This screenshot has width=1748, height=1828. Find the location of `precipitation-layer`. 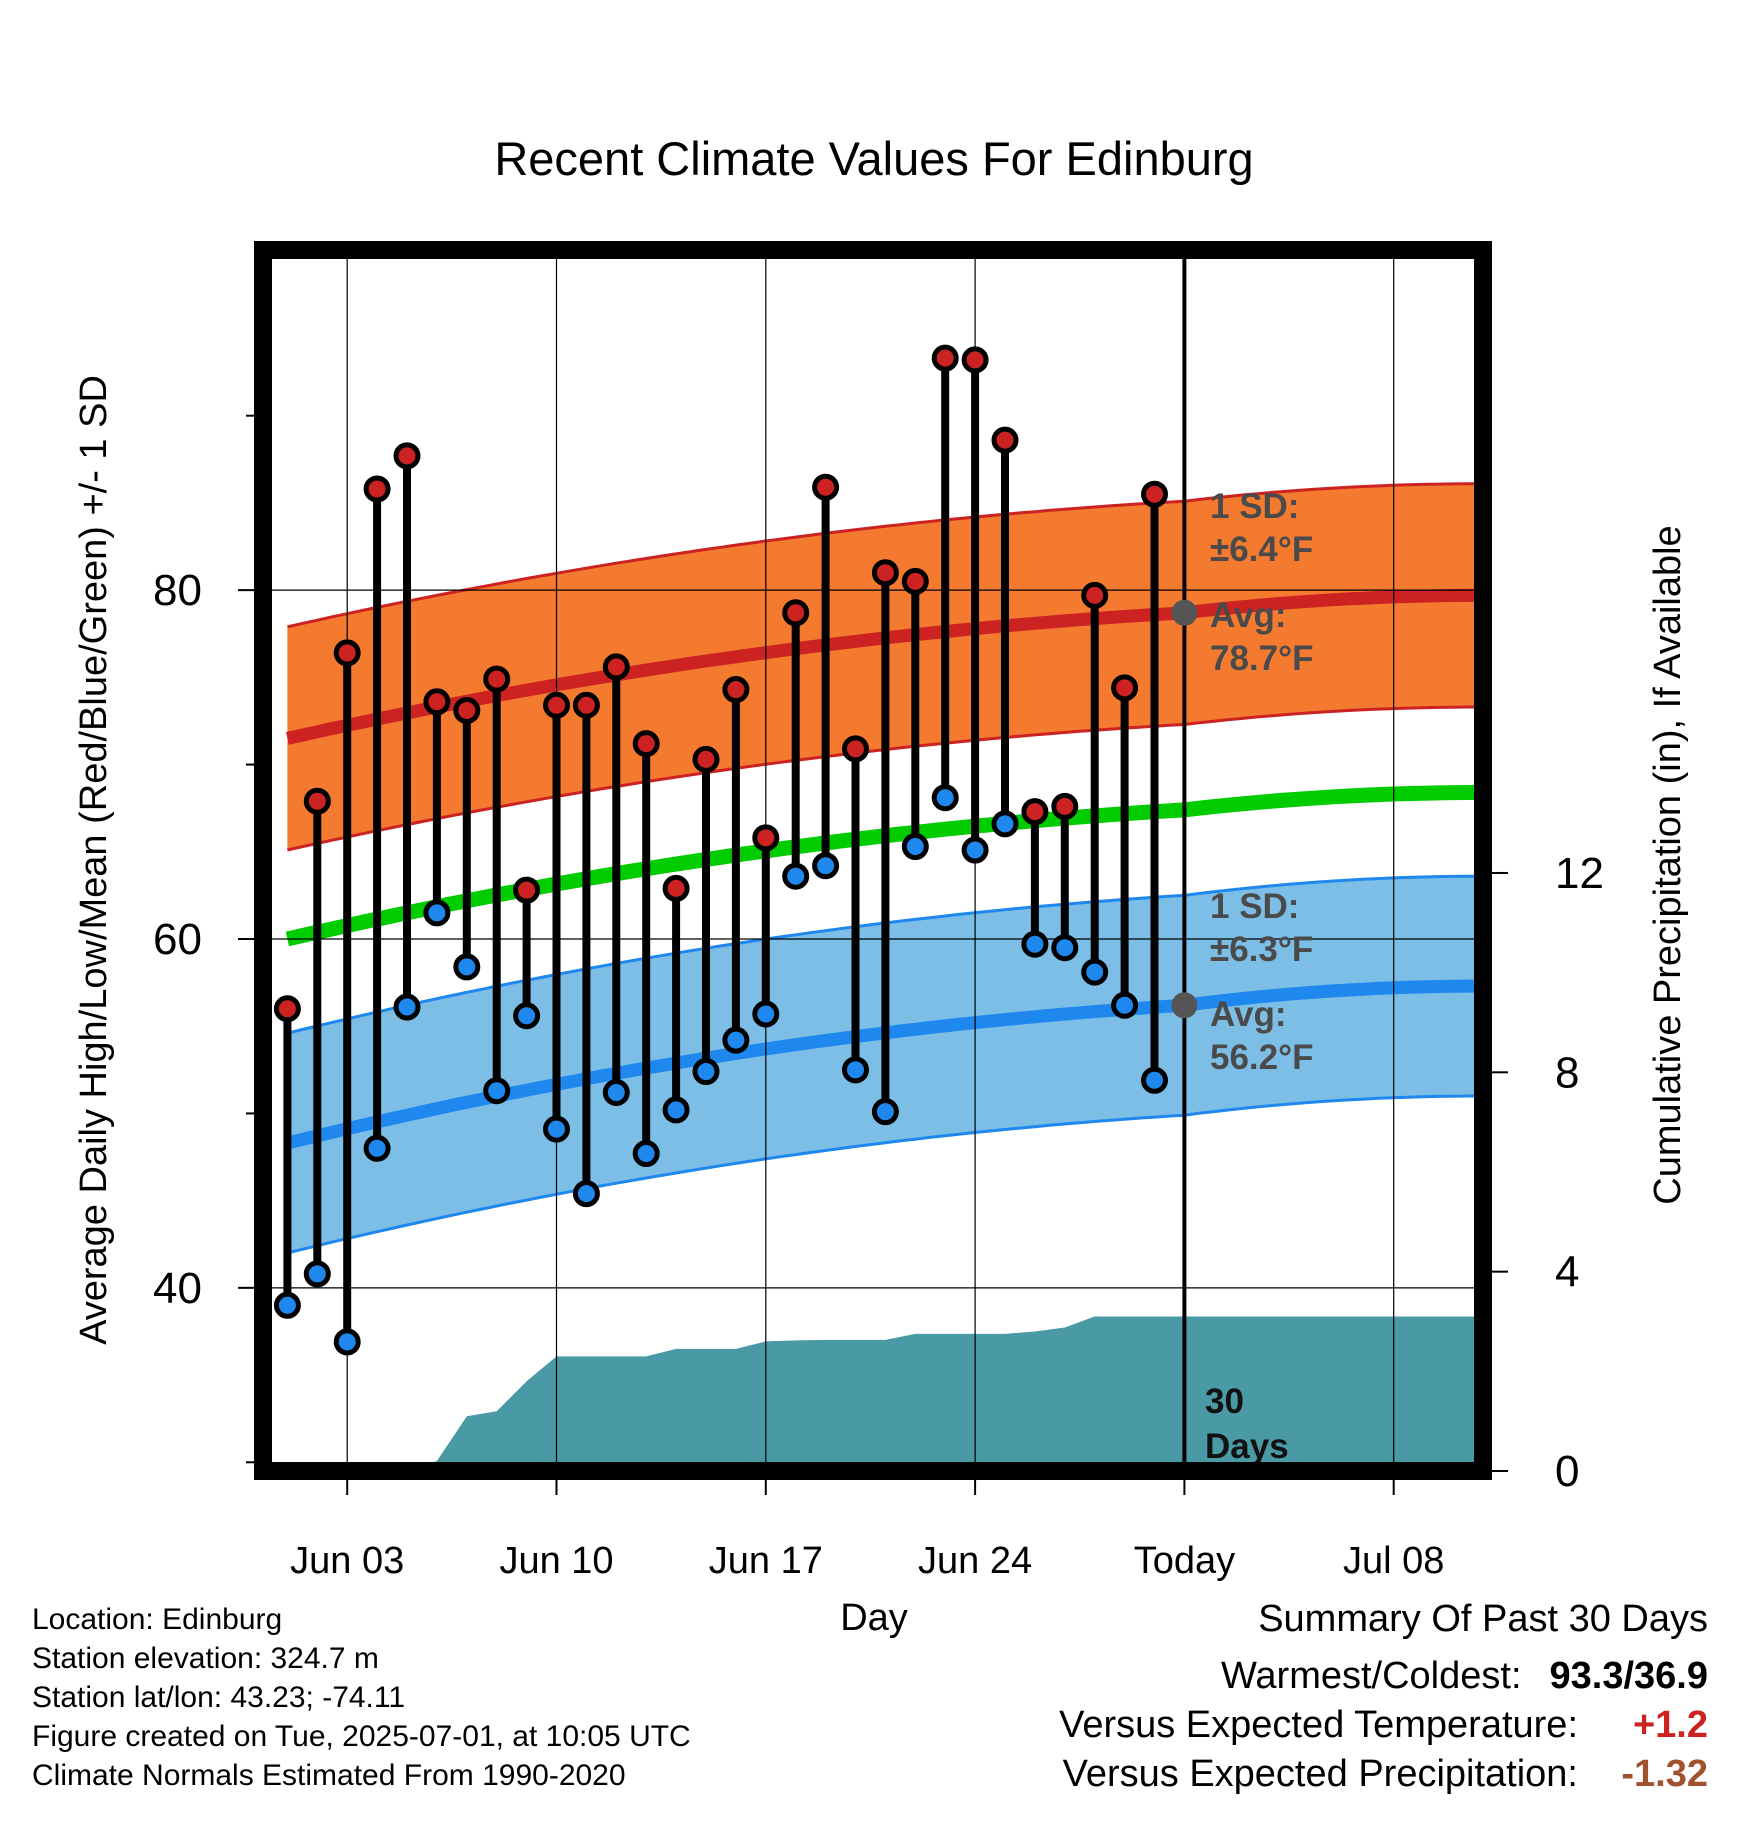

precipitation-layer is located at coordinates (885, 1393).